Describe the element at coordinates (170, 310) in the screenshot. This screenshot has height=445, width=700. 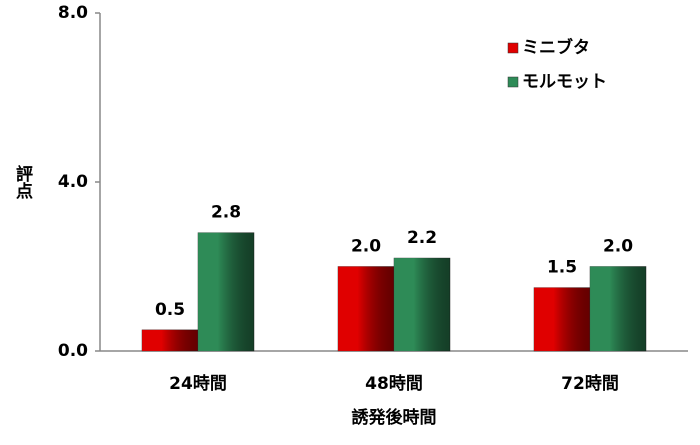
I see `value-label: 0.5` at that location.